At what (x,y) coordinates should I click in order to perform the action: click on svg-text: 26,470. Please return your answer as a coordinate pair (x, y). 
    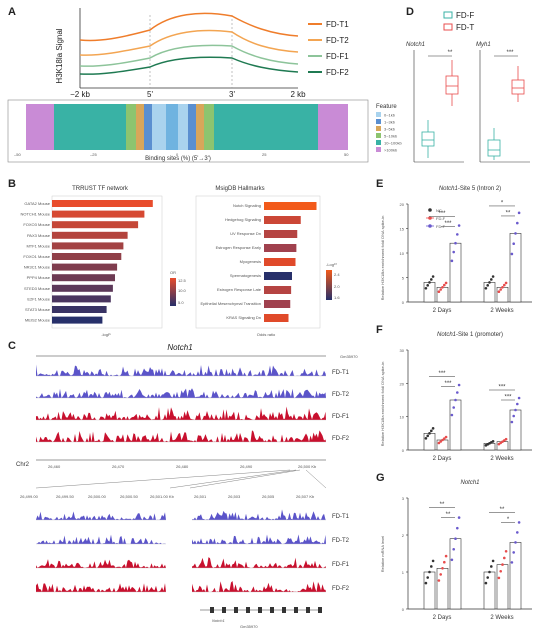
    Looking at the image, I should click on (118, 466).